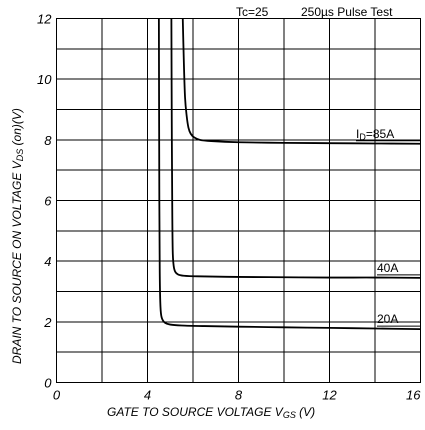 This screenshot has width=425, height=430. I want to click on annotation-background, so click(328, 11).